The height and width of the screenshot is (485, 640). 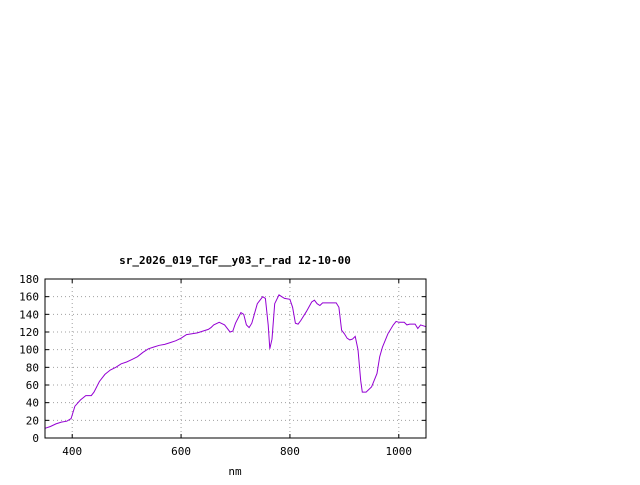 What do you see at coordinates (290, 451) in the screenshot?
I see `x-tick-label: 800` at bounding box center [290, 451].